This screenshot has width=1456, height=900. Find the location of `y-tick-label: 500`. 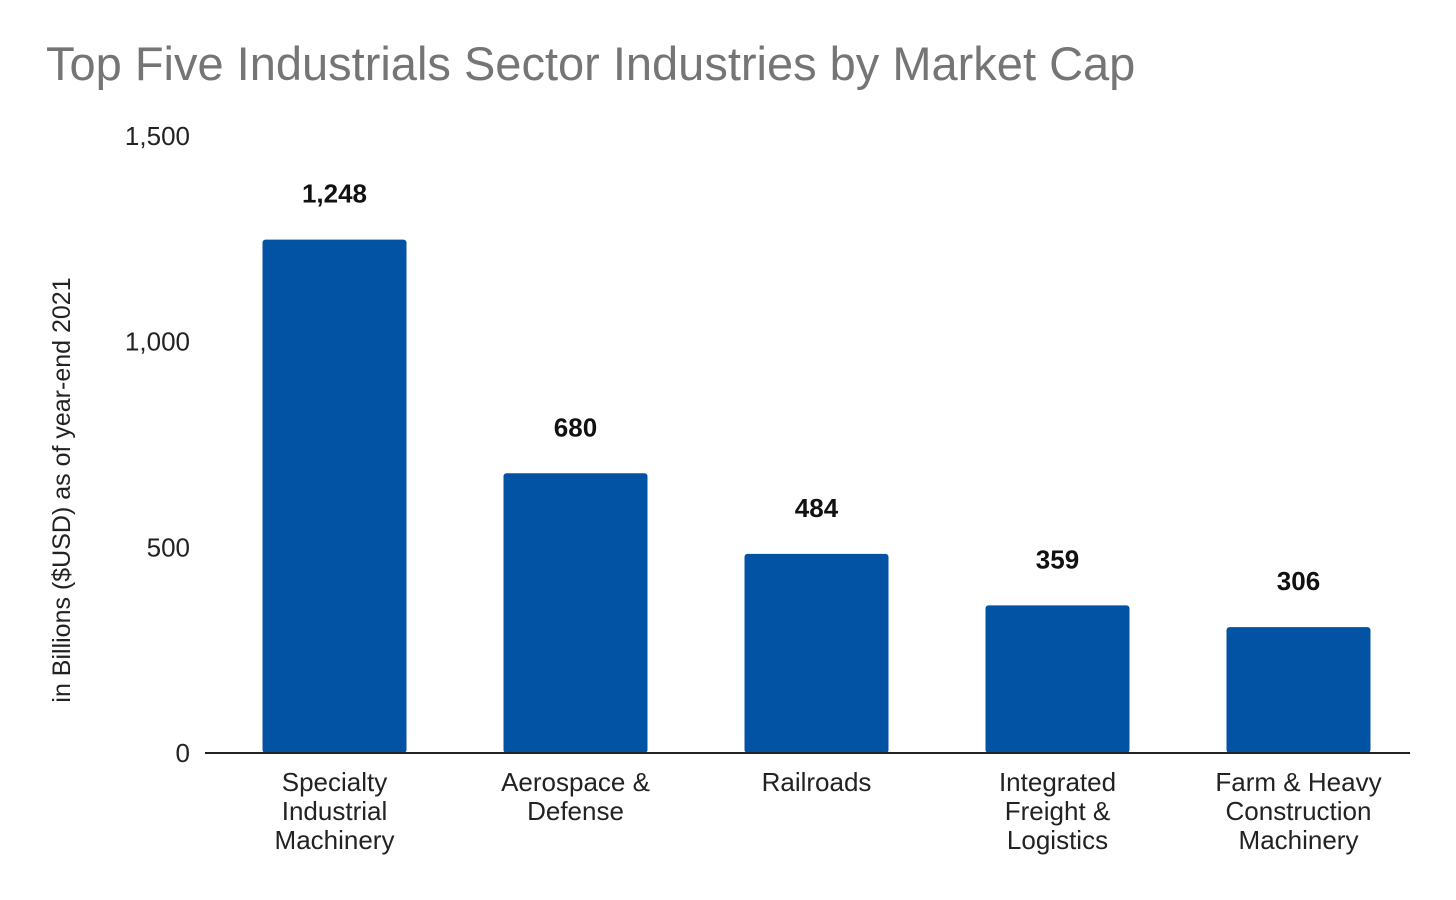

y-tick-label: 500 is located at coordinates (168, 547).